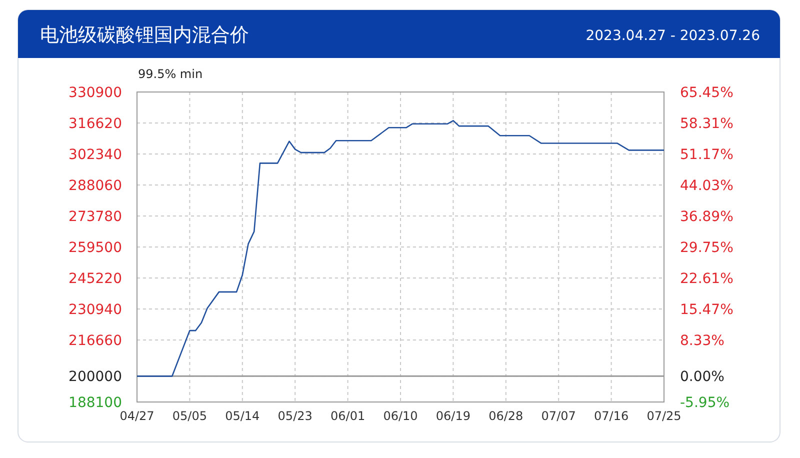  Describe the element at coordinates (95, 402) in the screenshot. I see `y-tick-label: 188100` at that location.